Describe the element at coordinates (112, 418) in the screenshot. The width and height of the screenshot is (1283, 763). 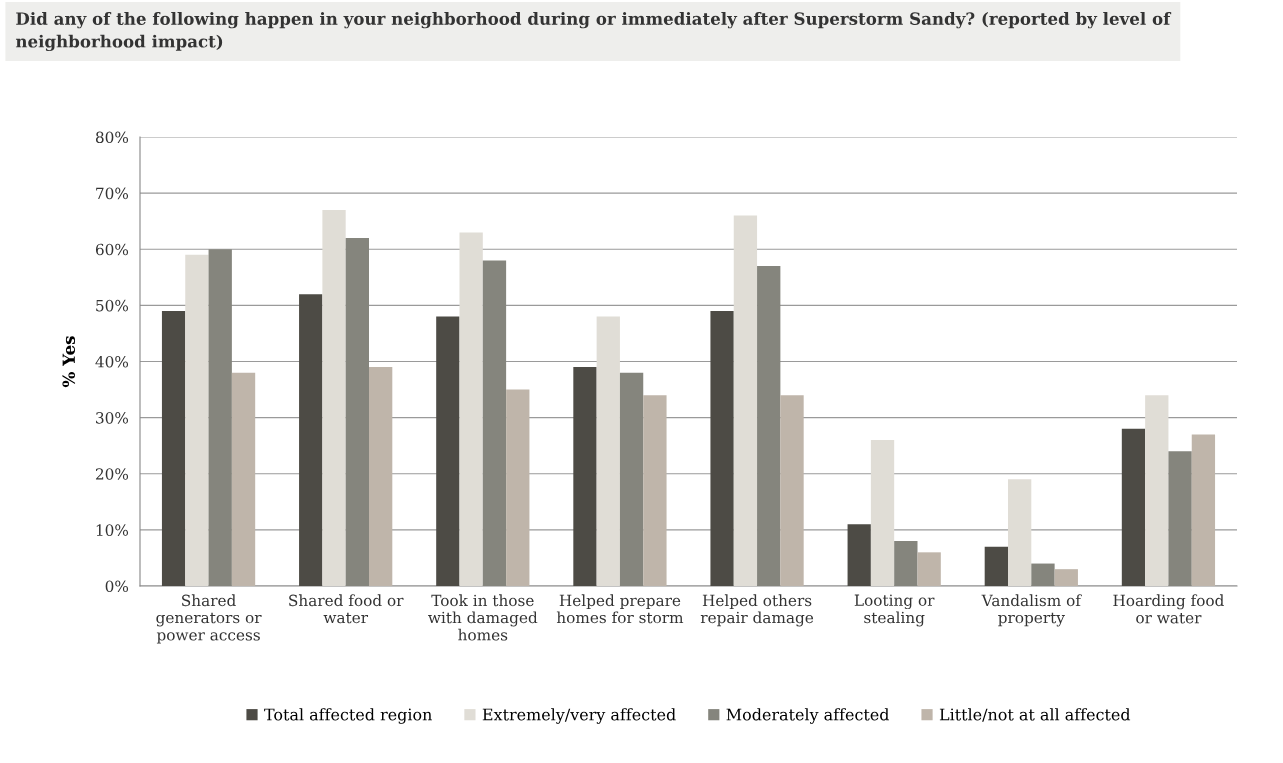
I see `y-tick-label: 30%` at that location.